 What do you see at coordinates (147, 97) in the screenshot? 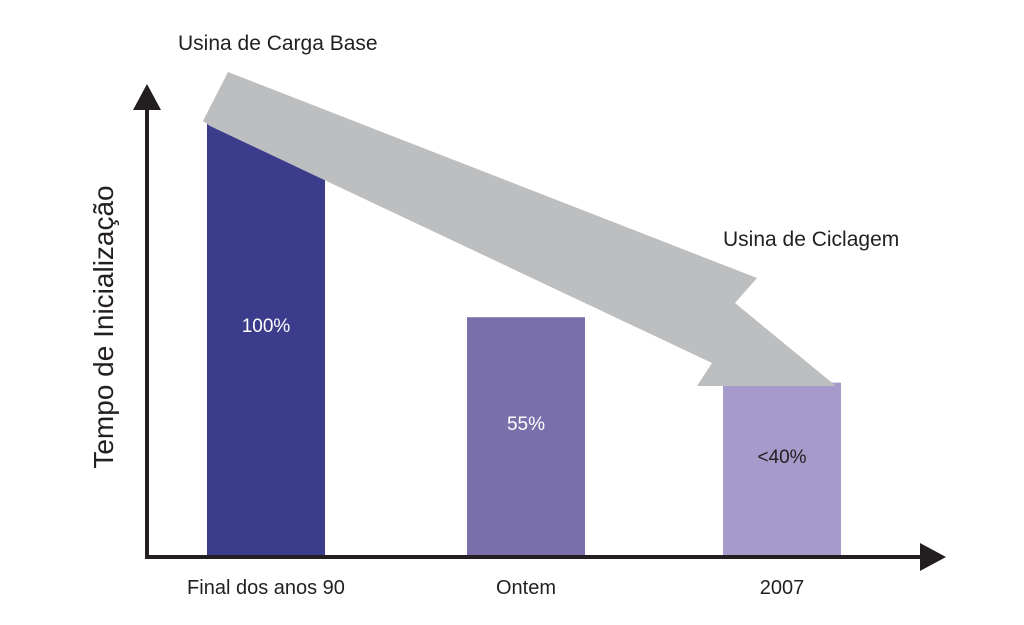
I see `y-axis-arrowhead` at bounding box center [147, 97].